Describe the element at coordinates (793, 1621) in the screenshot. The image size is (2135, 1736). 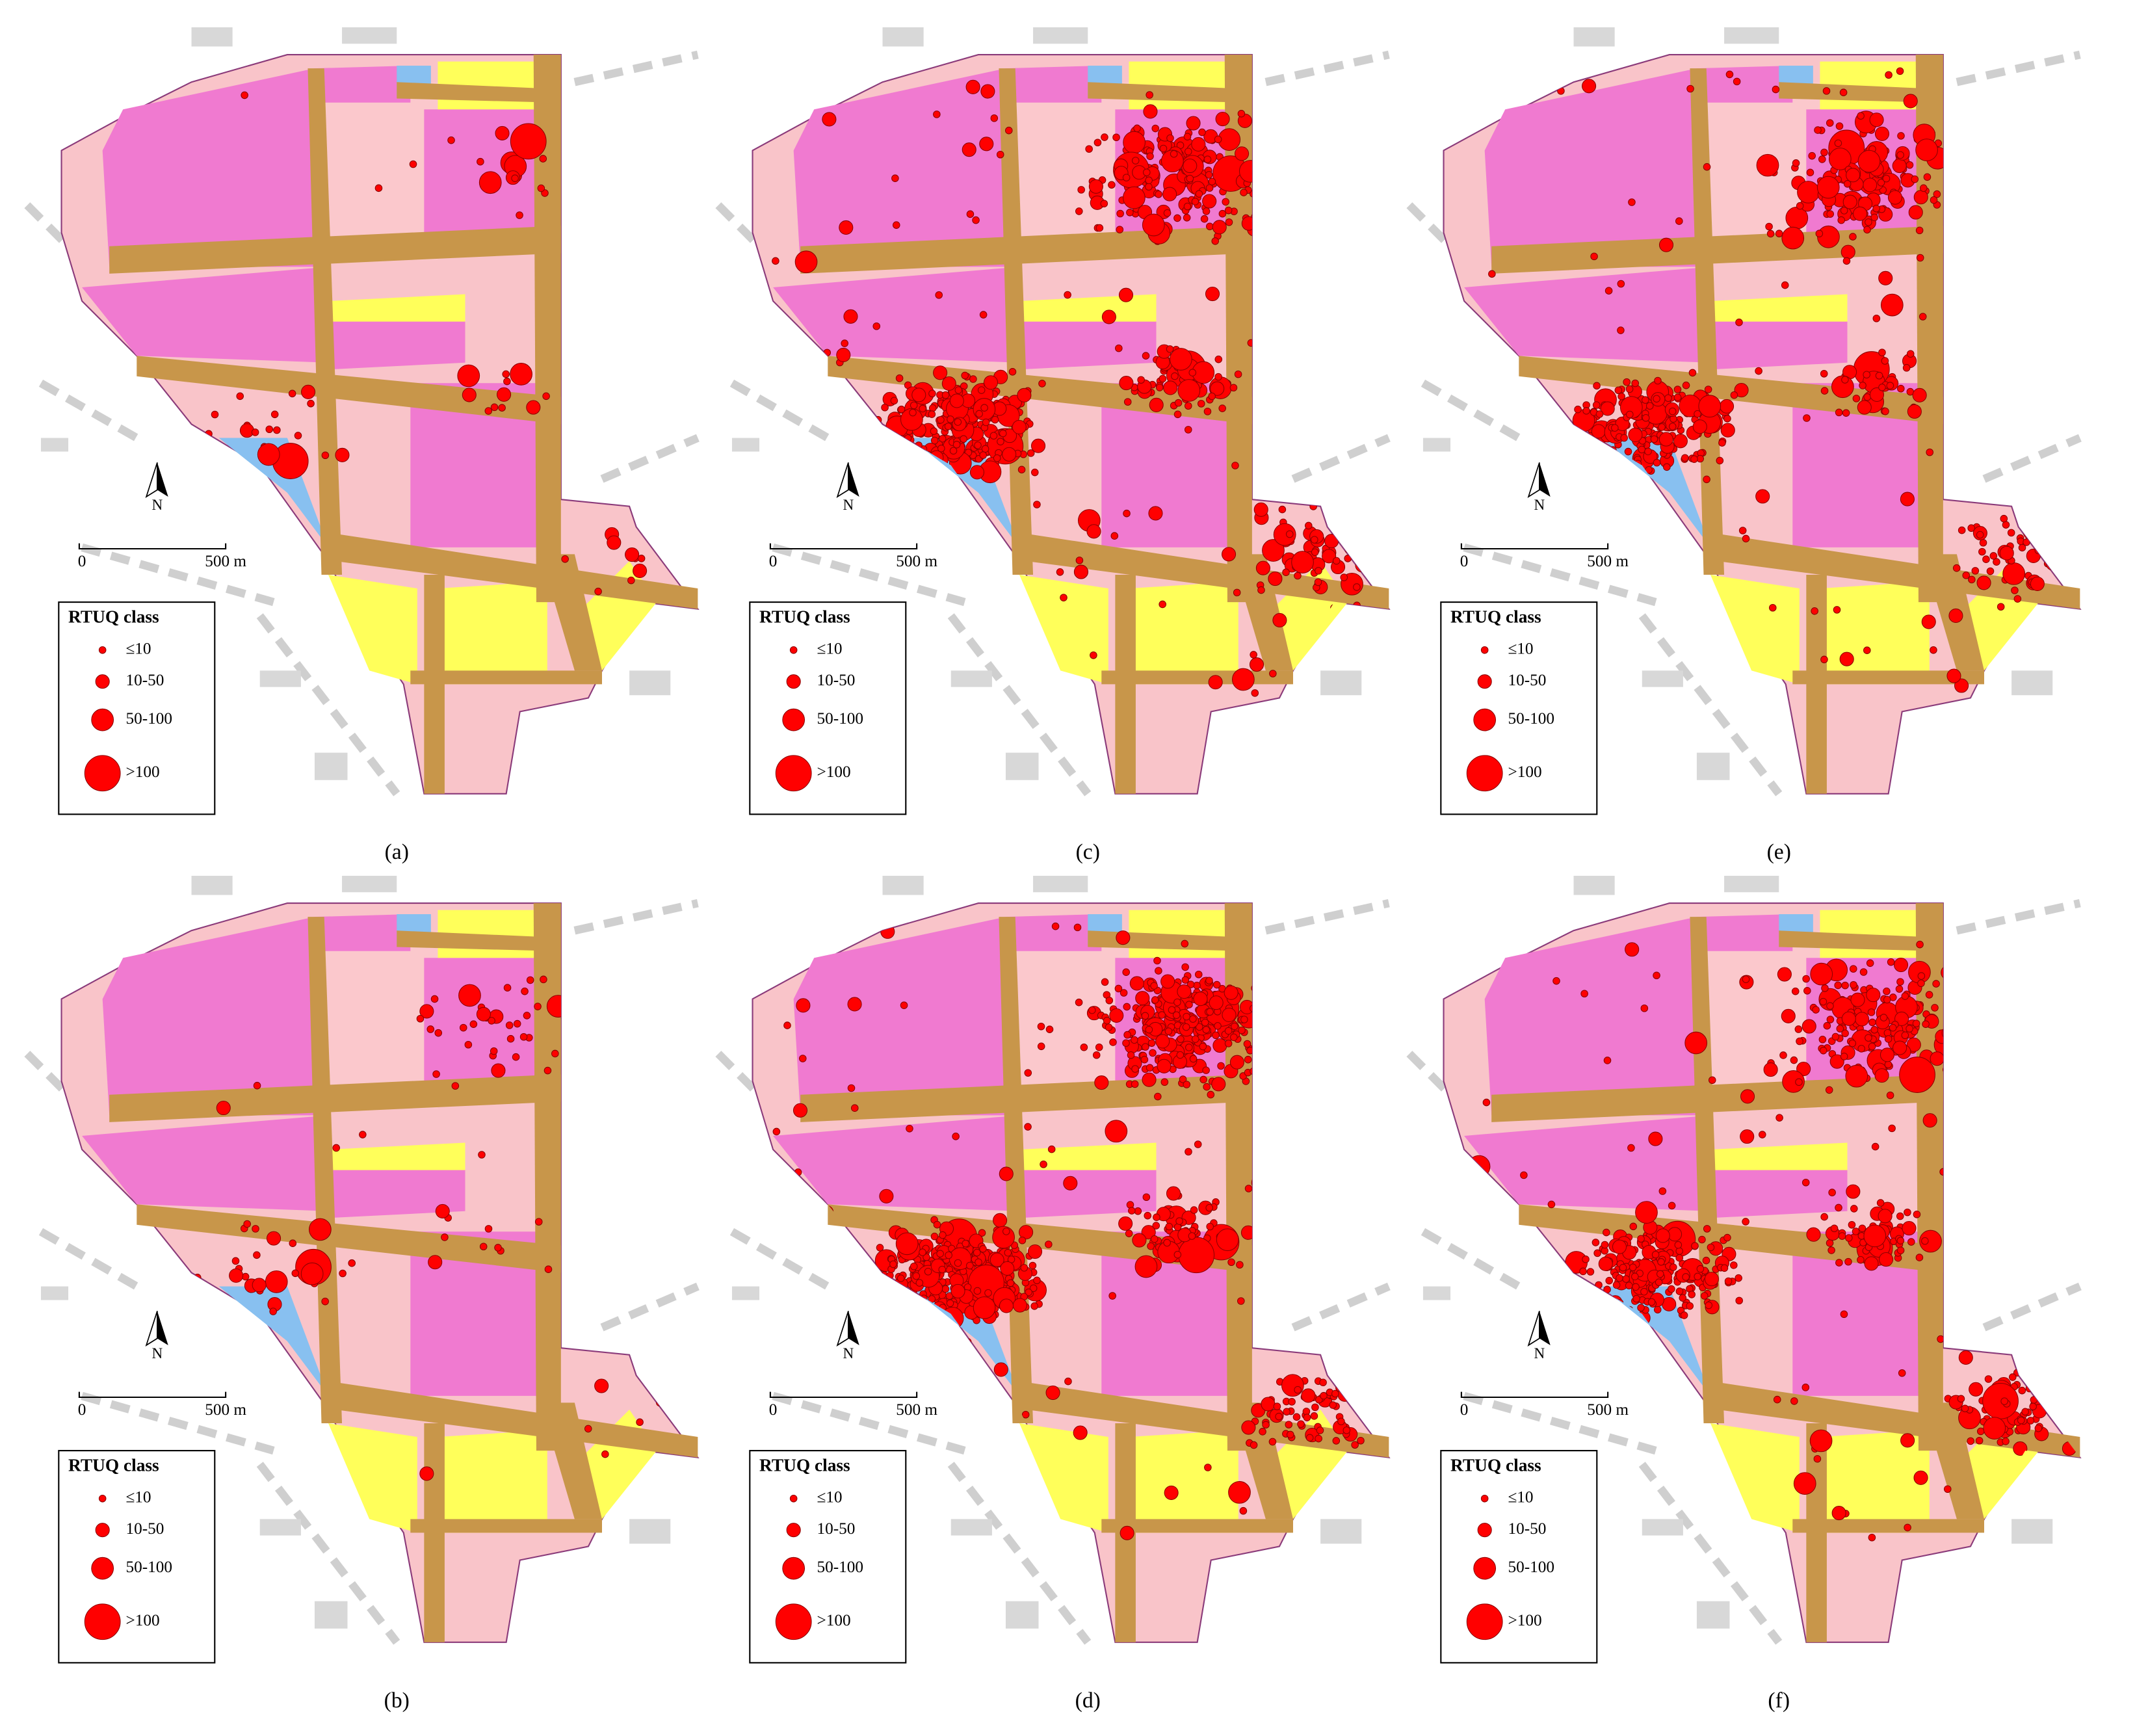
I see `legend-symbol` at that location.